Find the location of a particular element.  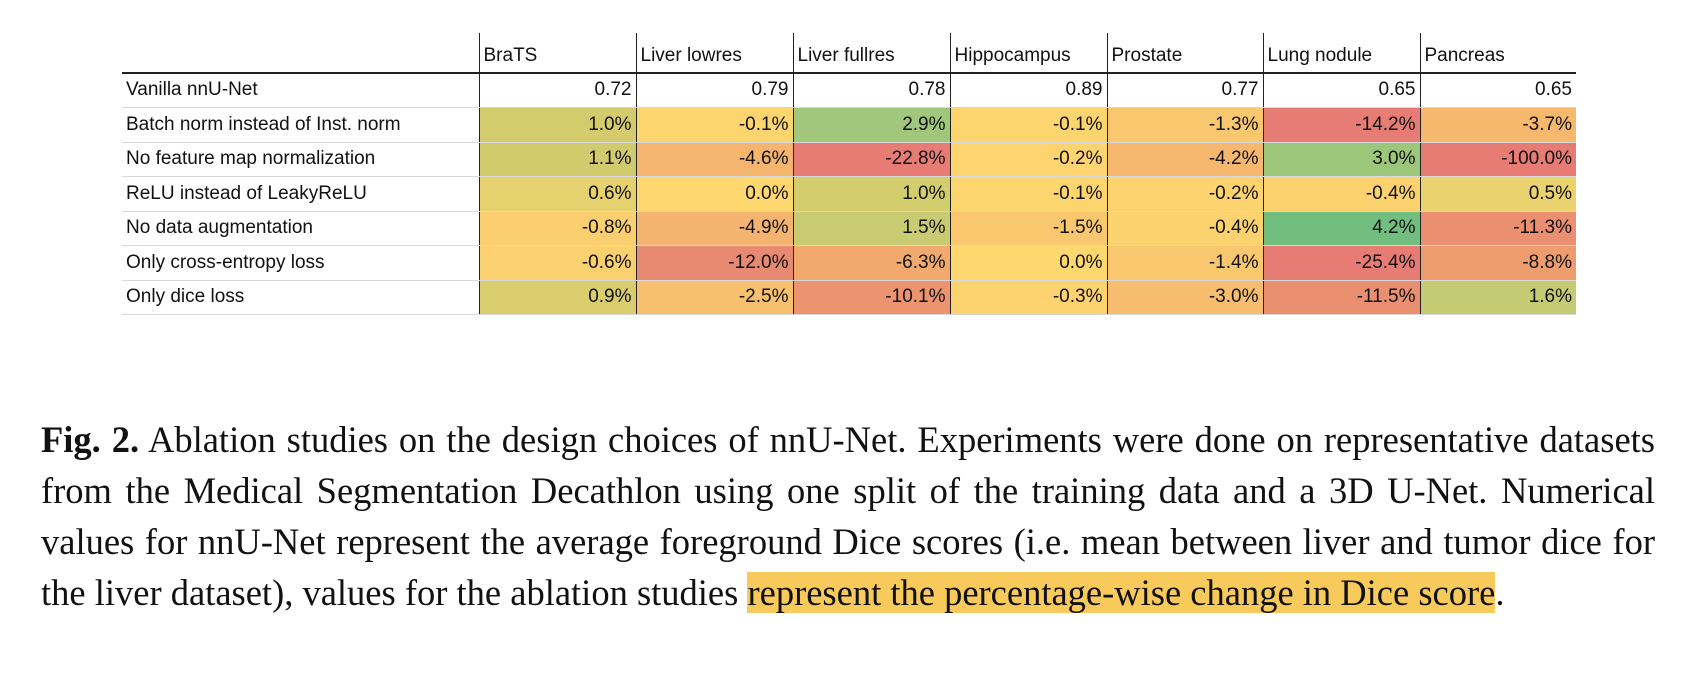

row-label: No feature map normalization is located at coordinates (300, 159).